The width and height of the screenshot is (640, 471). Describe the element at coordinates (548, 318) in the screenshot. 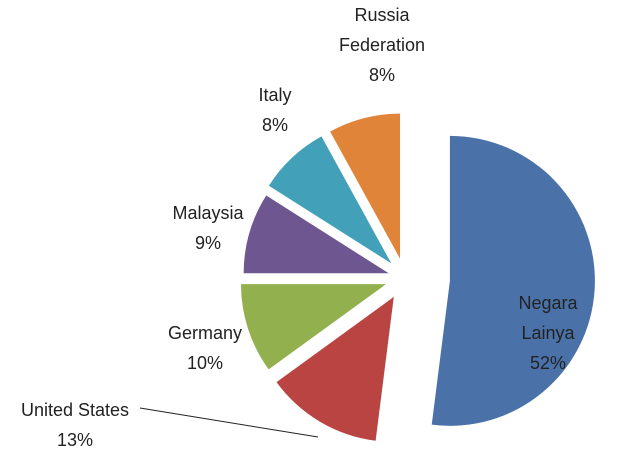

I see `category-label: Negara Lainya` at that location.